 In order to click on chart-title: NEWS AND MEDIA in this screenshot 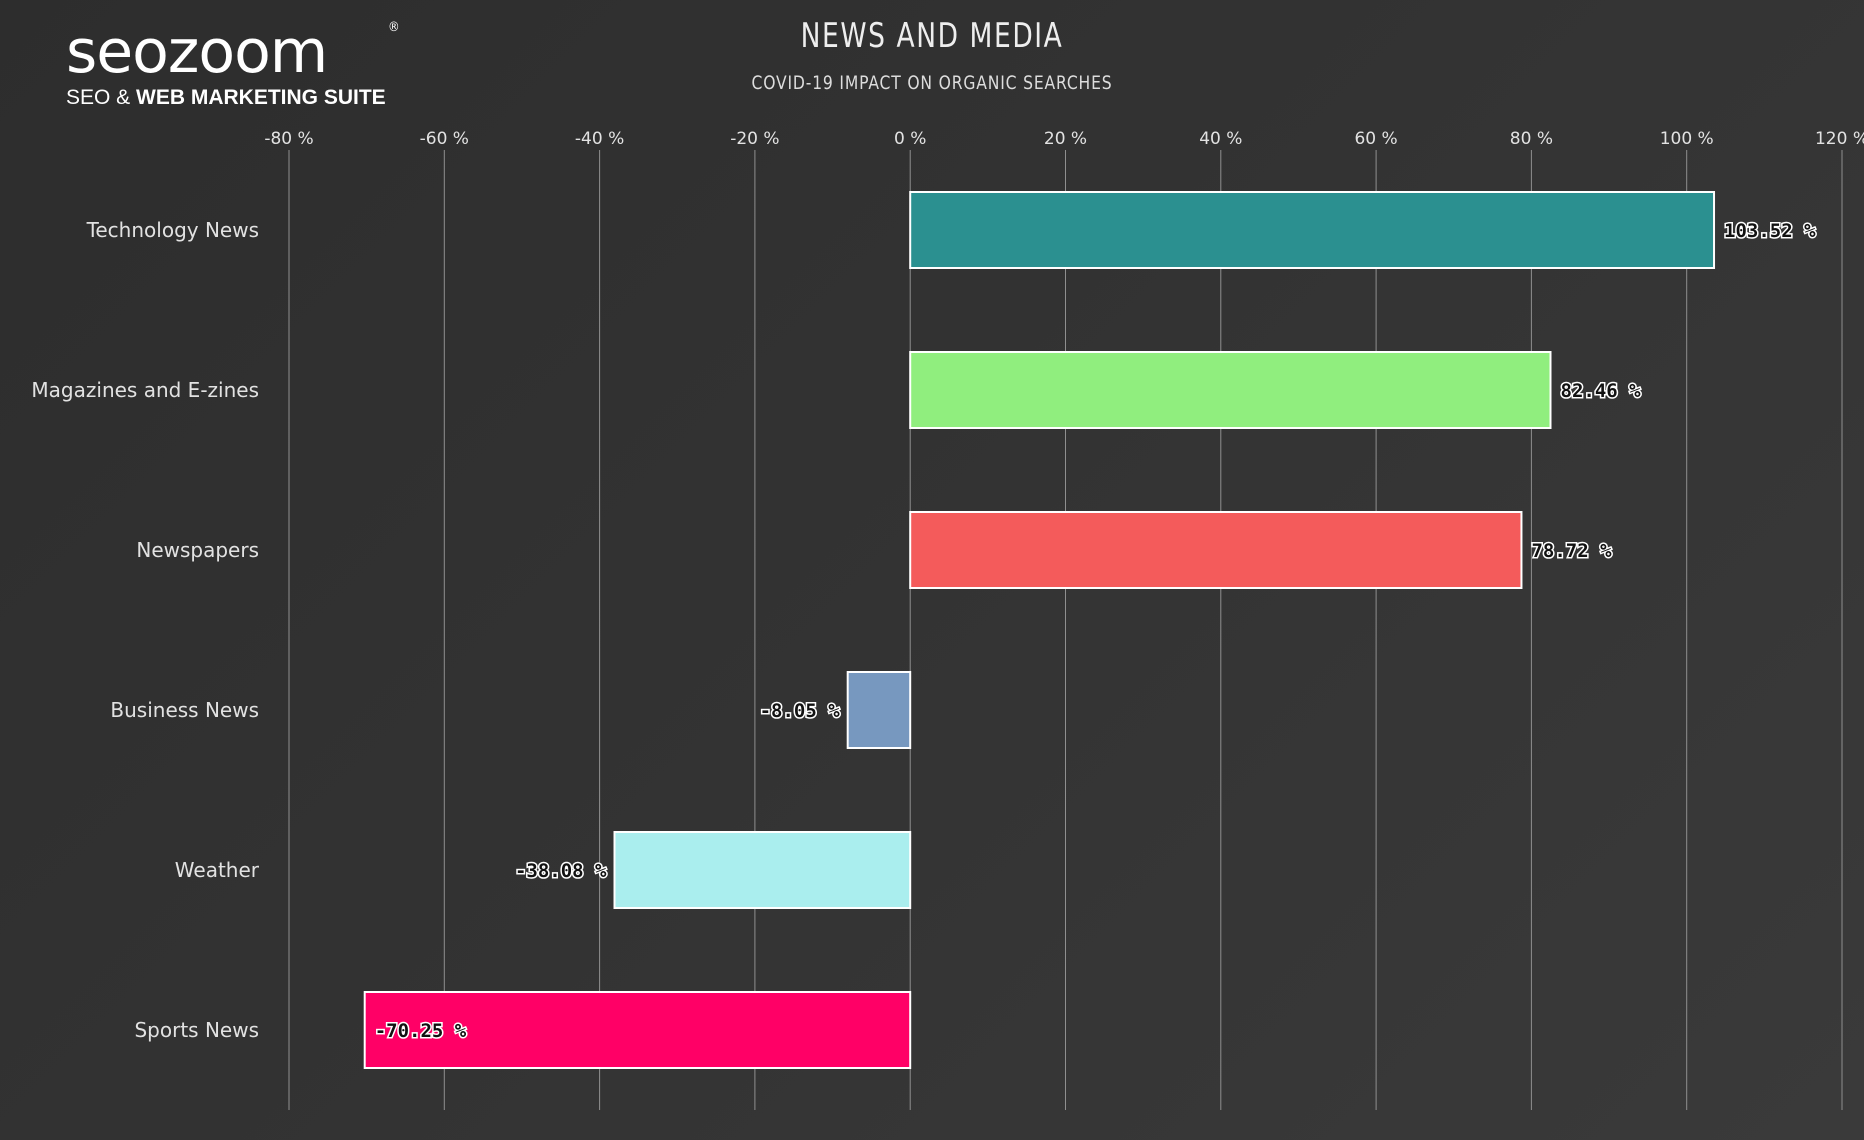, I will do `click(932, 36)`.